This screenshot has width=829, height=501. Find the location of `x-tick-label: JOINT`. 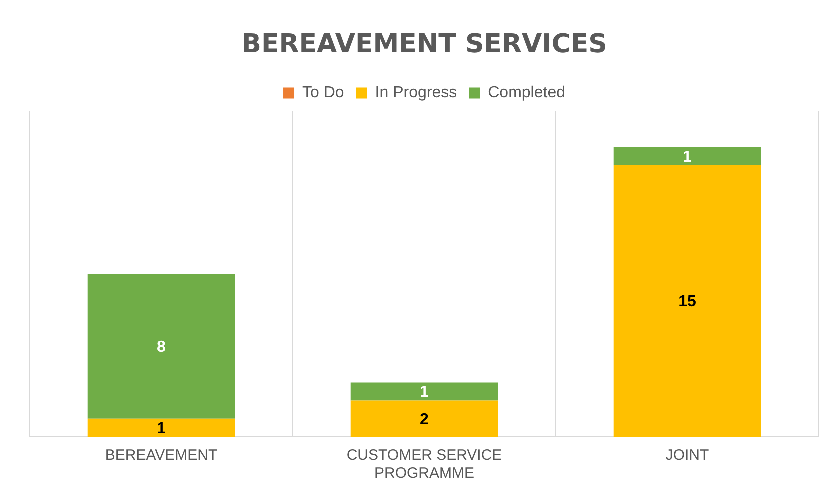

x-tick-label: JOINT is located at coordinates (688, 455).